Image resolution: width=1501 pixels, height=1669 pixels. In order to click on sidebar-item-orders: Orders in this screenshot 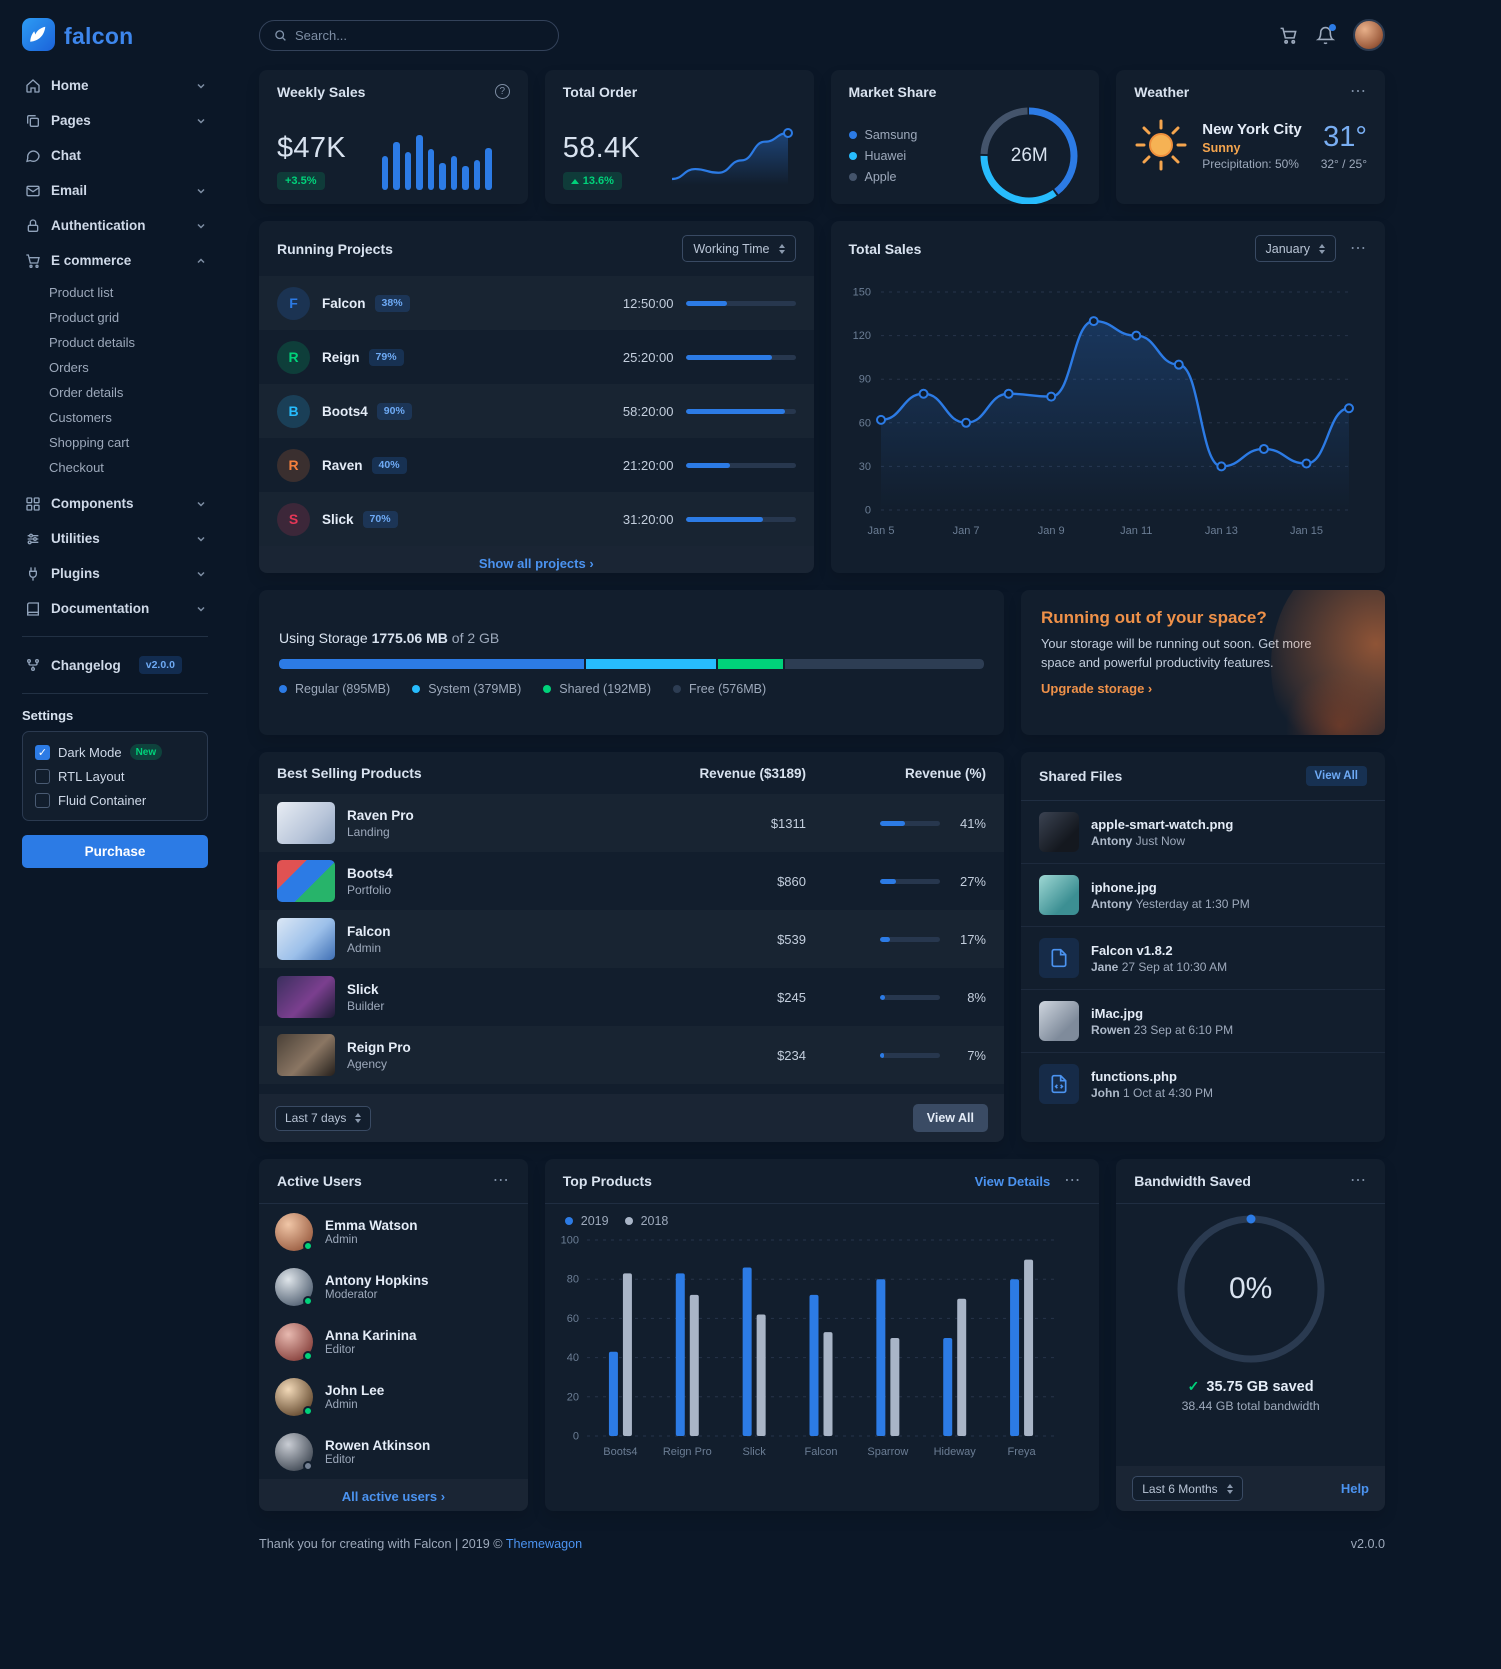, I will do `click(69, 367)`.